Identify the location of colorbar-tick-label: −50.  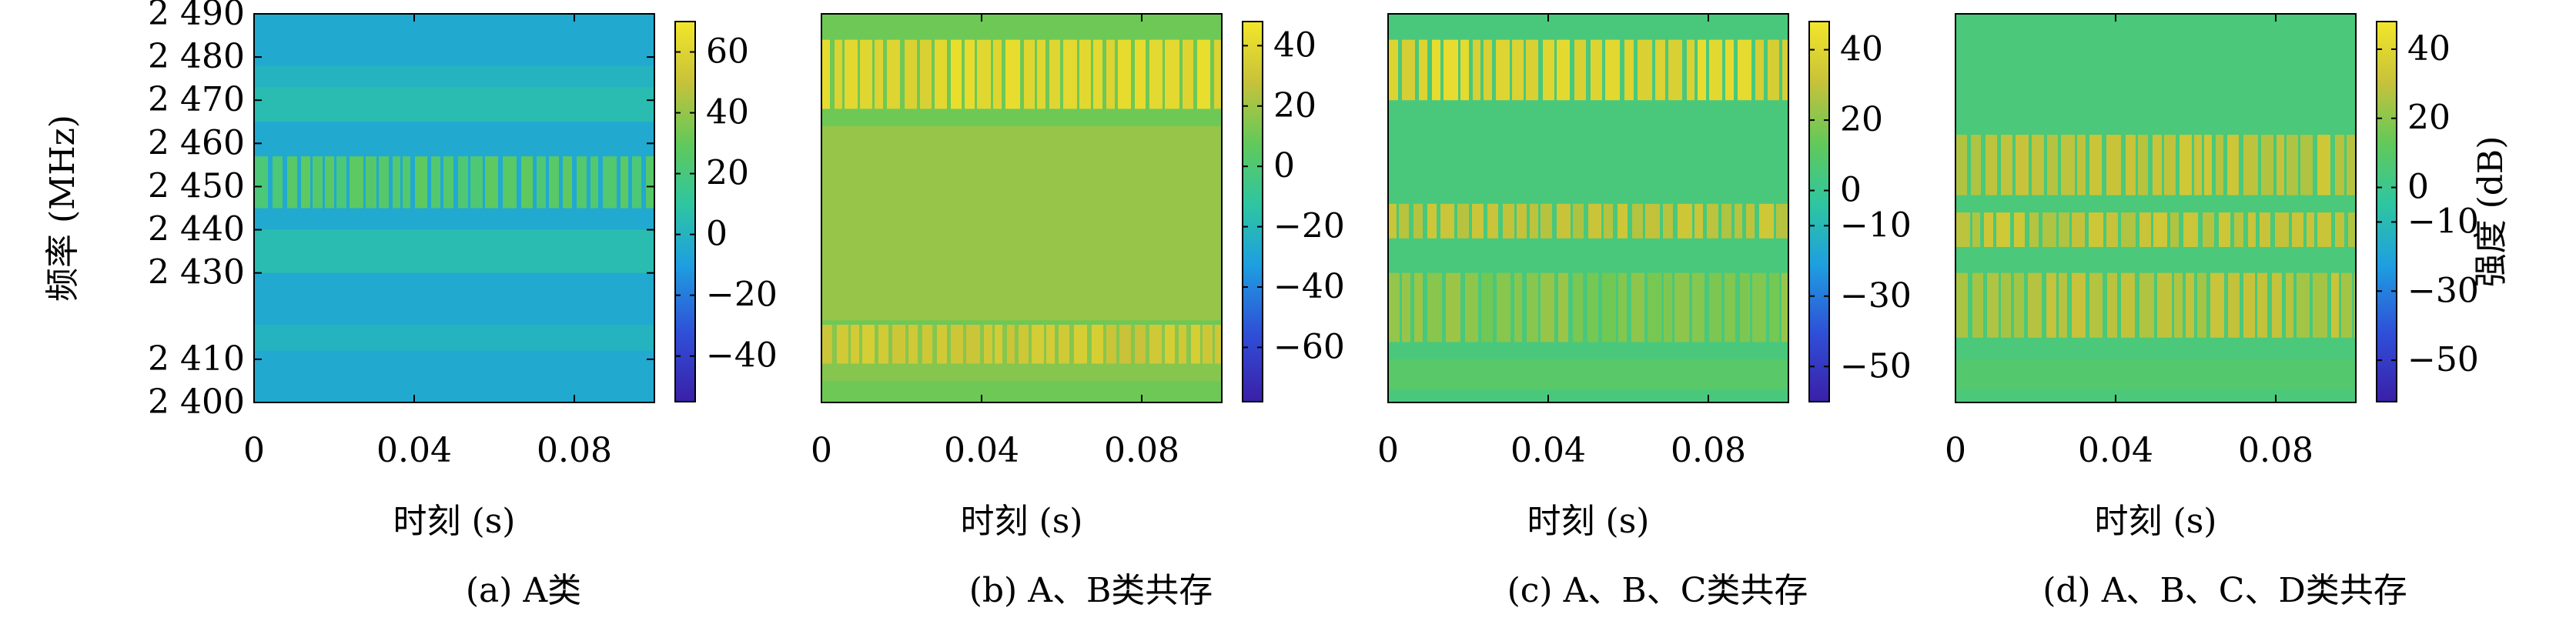
(2443, 359).